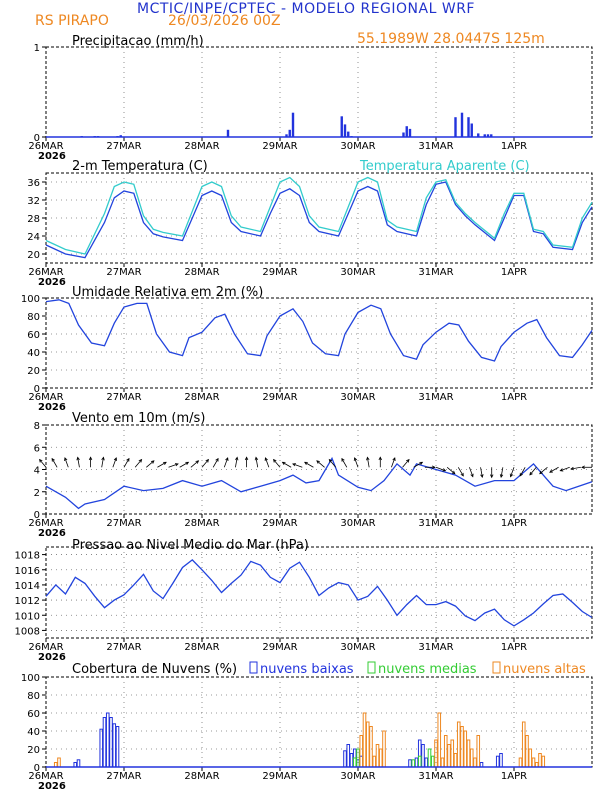  I want to click on main-title: MCTIC/INPE/CPTEC - MODELO REGIONAL WRF, so click(306, 9).